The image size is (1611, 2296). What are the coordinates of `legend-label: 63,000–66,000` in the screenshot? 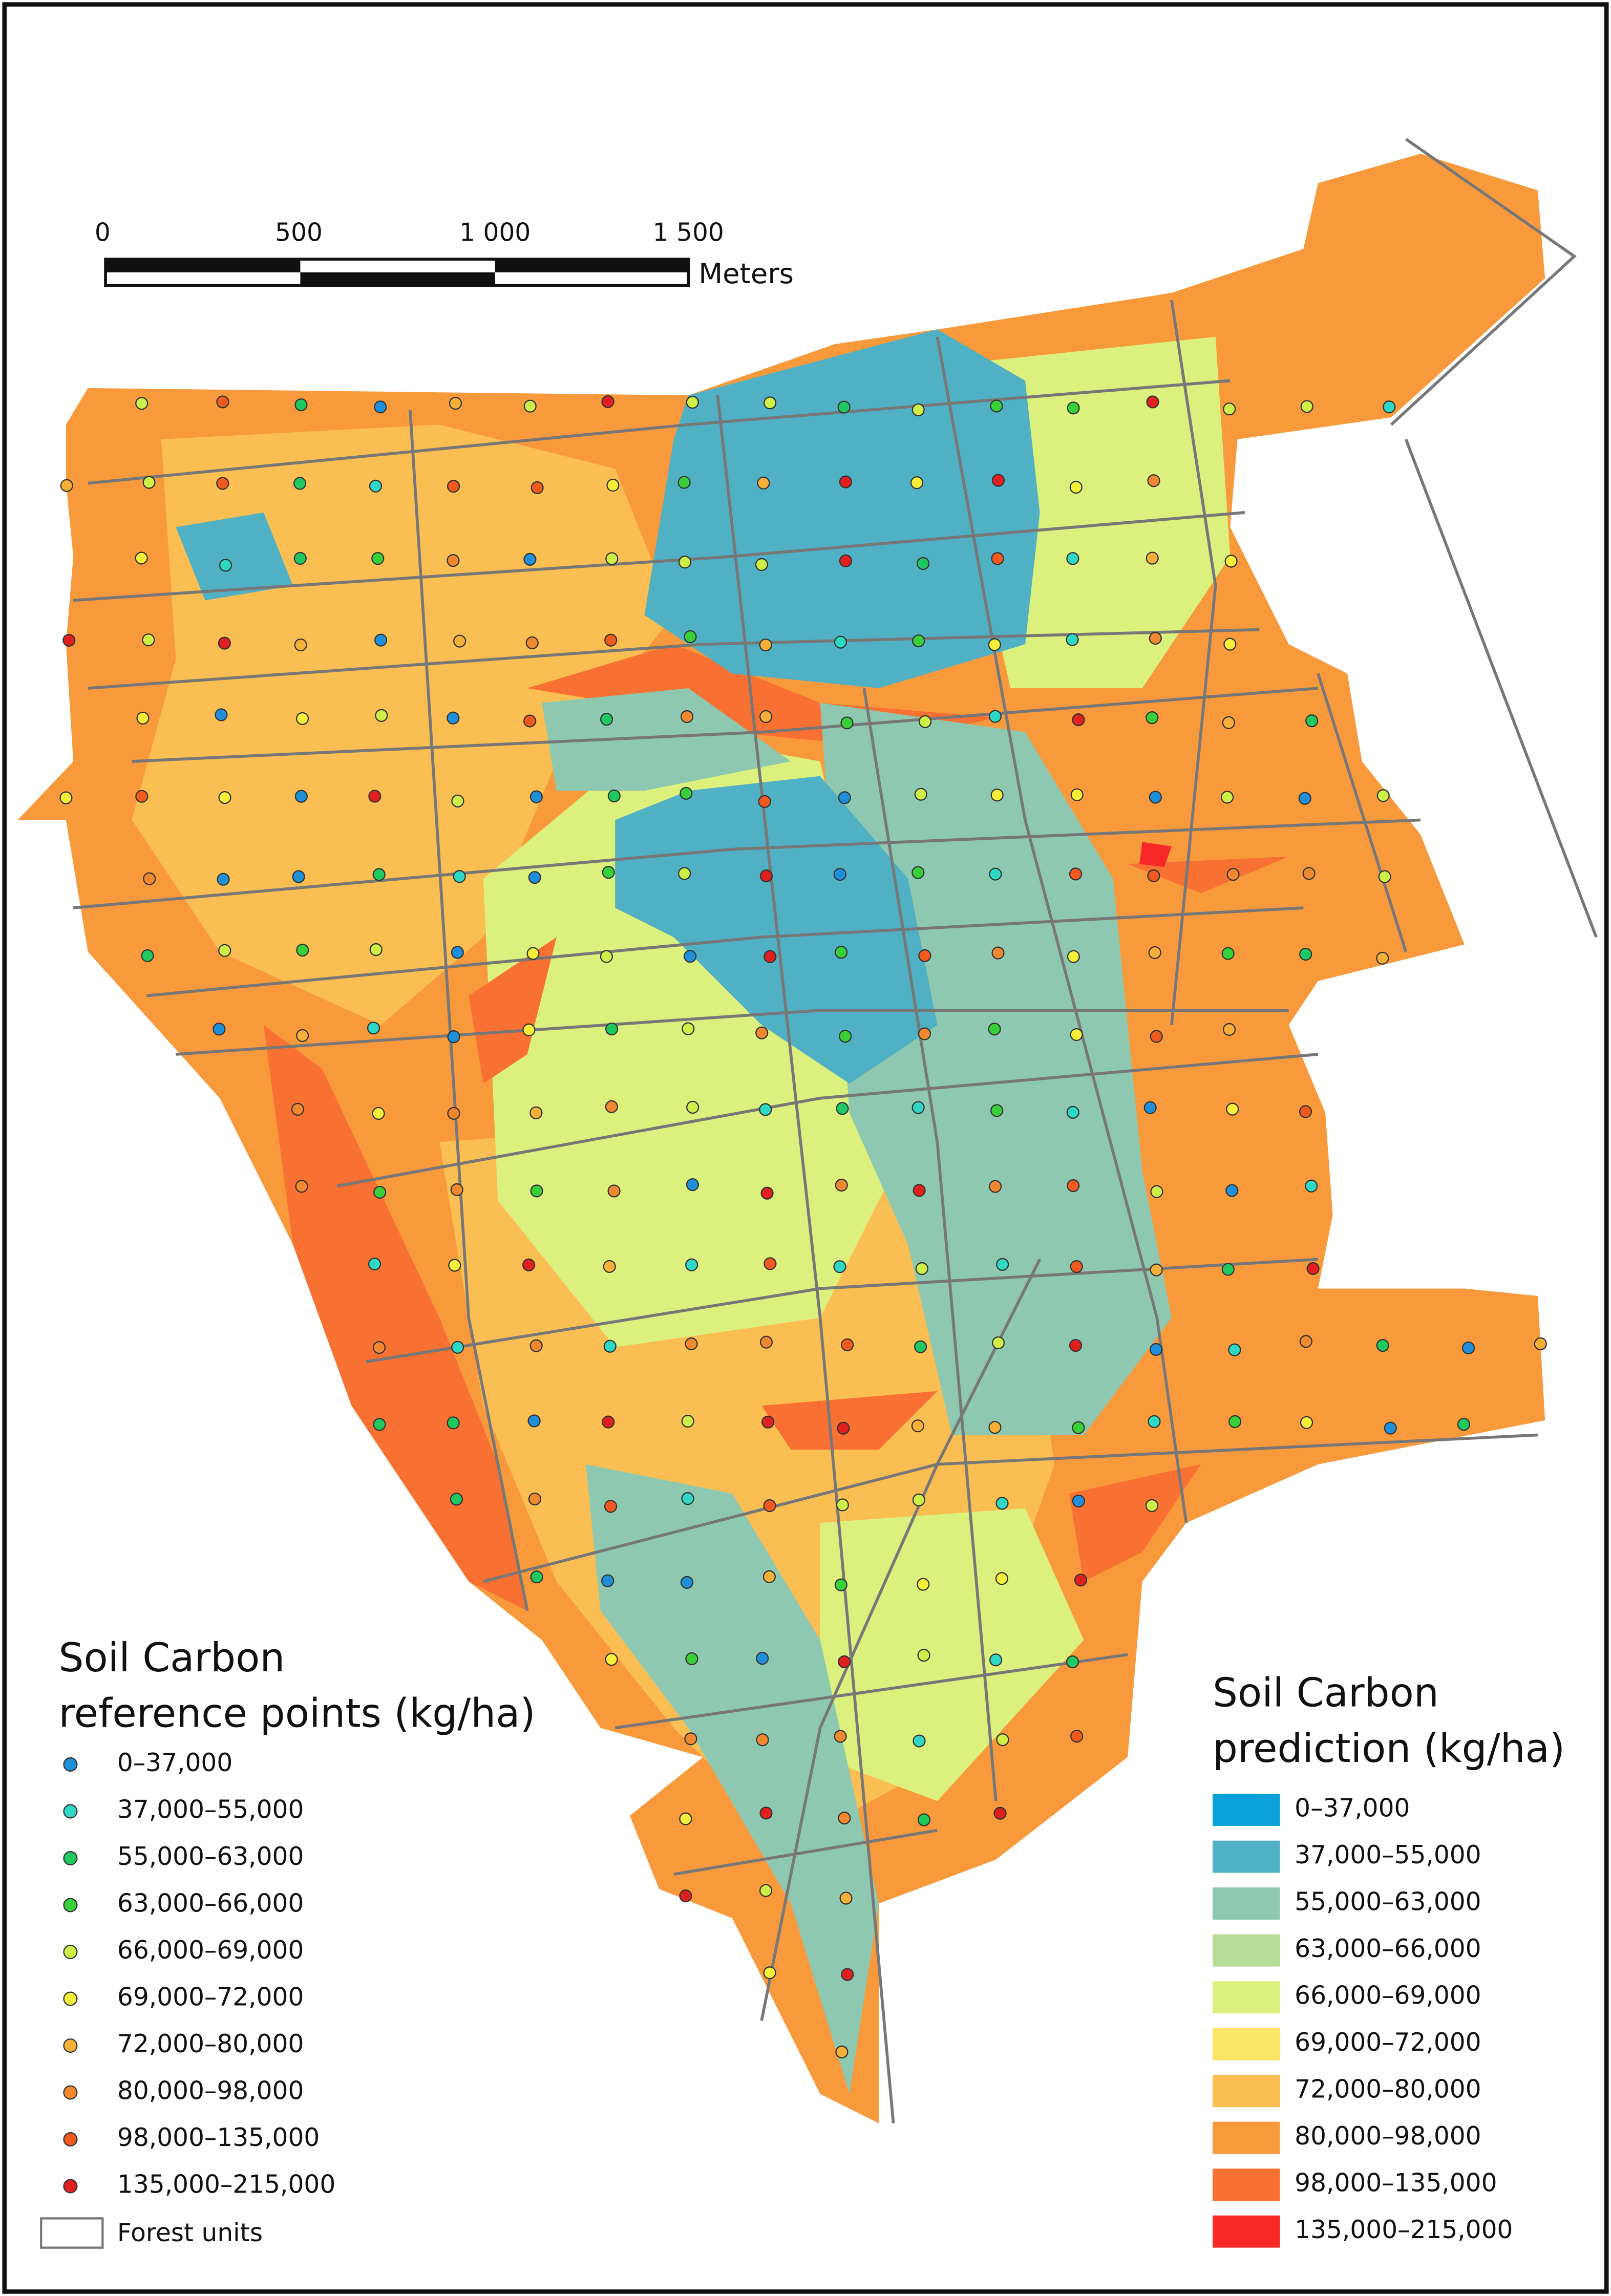 It's located at (210, 1903).